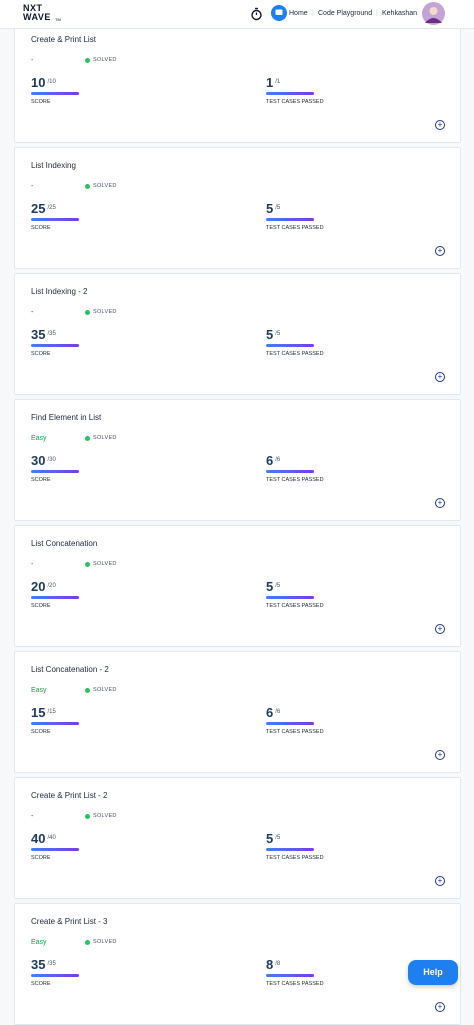  Describe the element at coordinates (38, 82) in the screenshot. I see `score: 10` at that location.